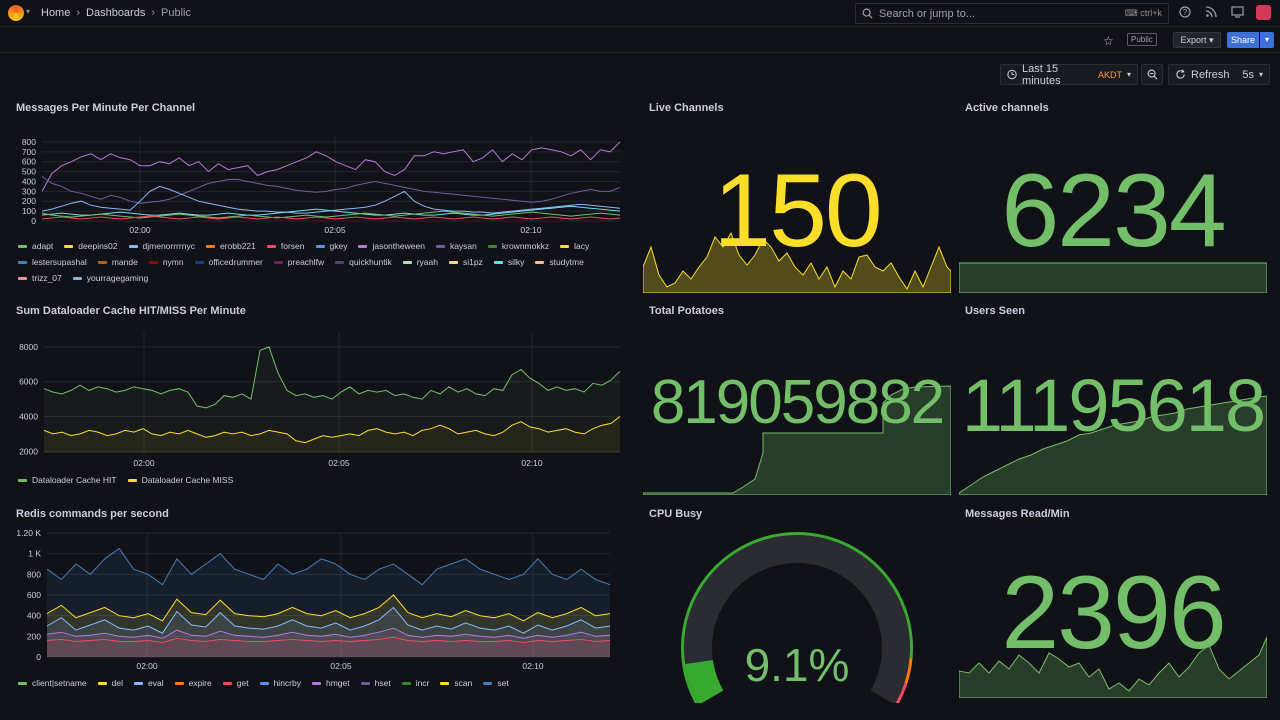 The image size is (1280, 720). I want to click on legend-item: deepins02, so click(91, 246).